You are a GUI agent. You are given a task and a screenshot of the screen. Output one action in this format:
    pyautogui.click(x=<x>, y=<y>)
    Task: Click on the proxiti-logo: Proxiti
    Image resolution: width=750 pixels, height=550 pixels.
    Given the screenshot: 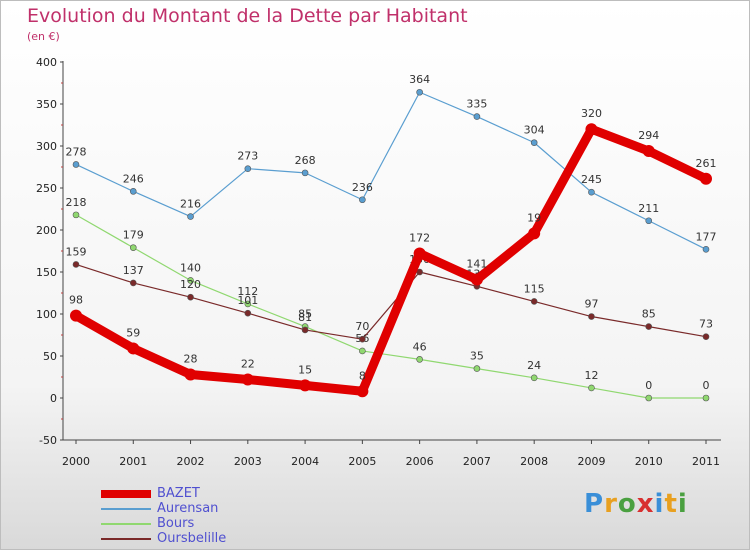 What is the action you would take?
    pyautogui.click(x=636, y=504)
    